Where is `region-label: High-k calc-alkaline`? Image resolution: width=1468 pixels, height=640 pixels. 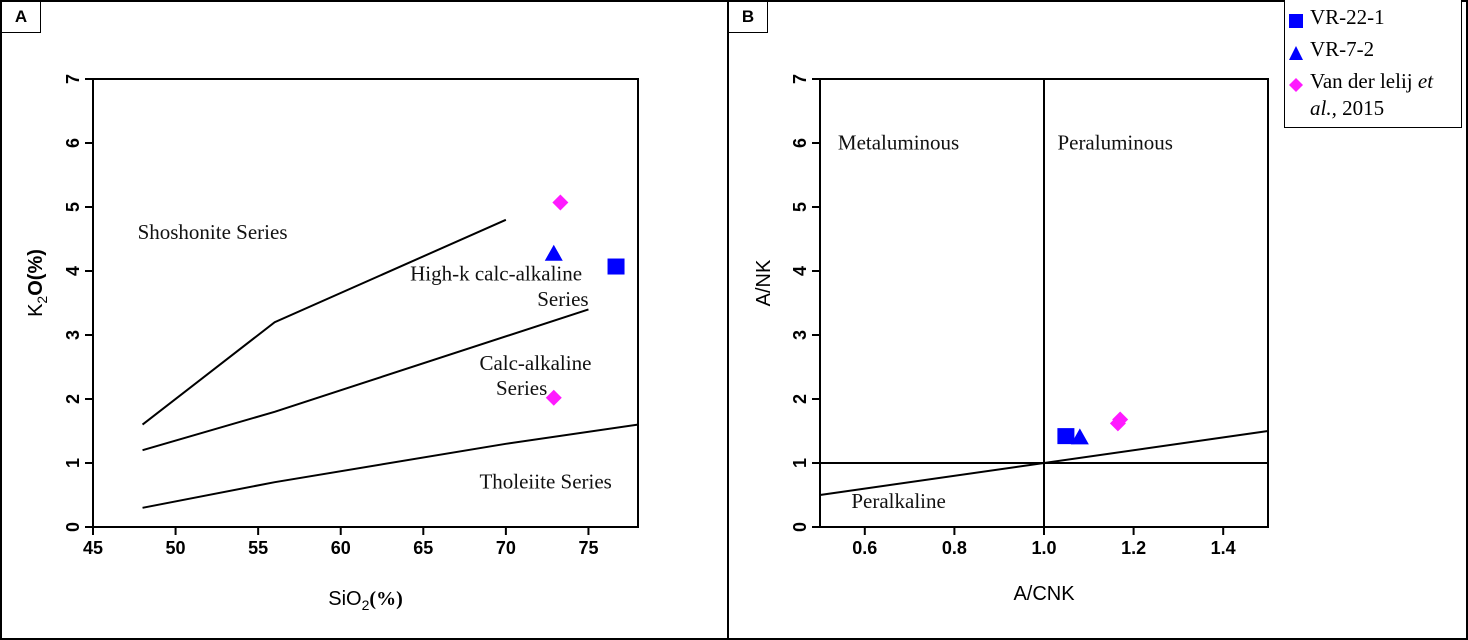 region-label: High-k calc-alkaline is located at coordinates (496, 274).